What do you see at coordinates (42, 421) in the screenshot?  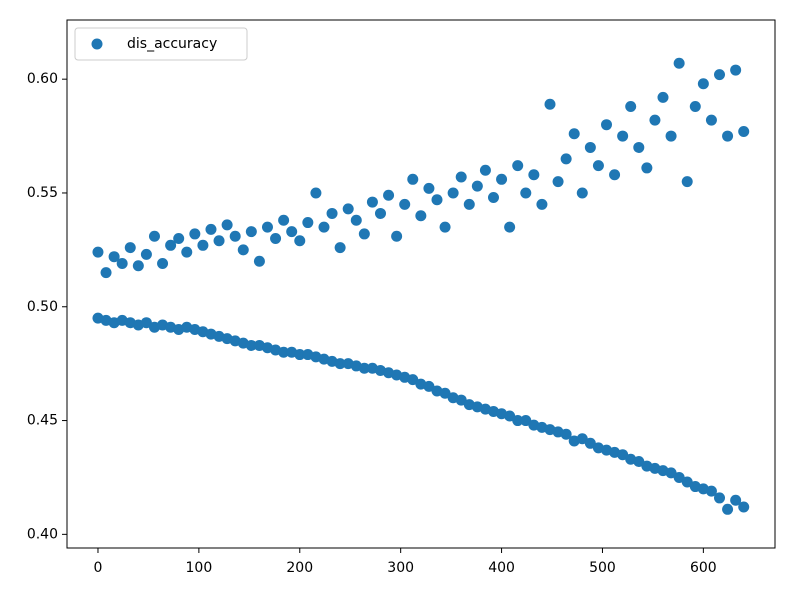 I see `y-tick-label: 0.45` at bounding box center [42, 421].